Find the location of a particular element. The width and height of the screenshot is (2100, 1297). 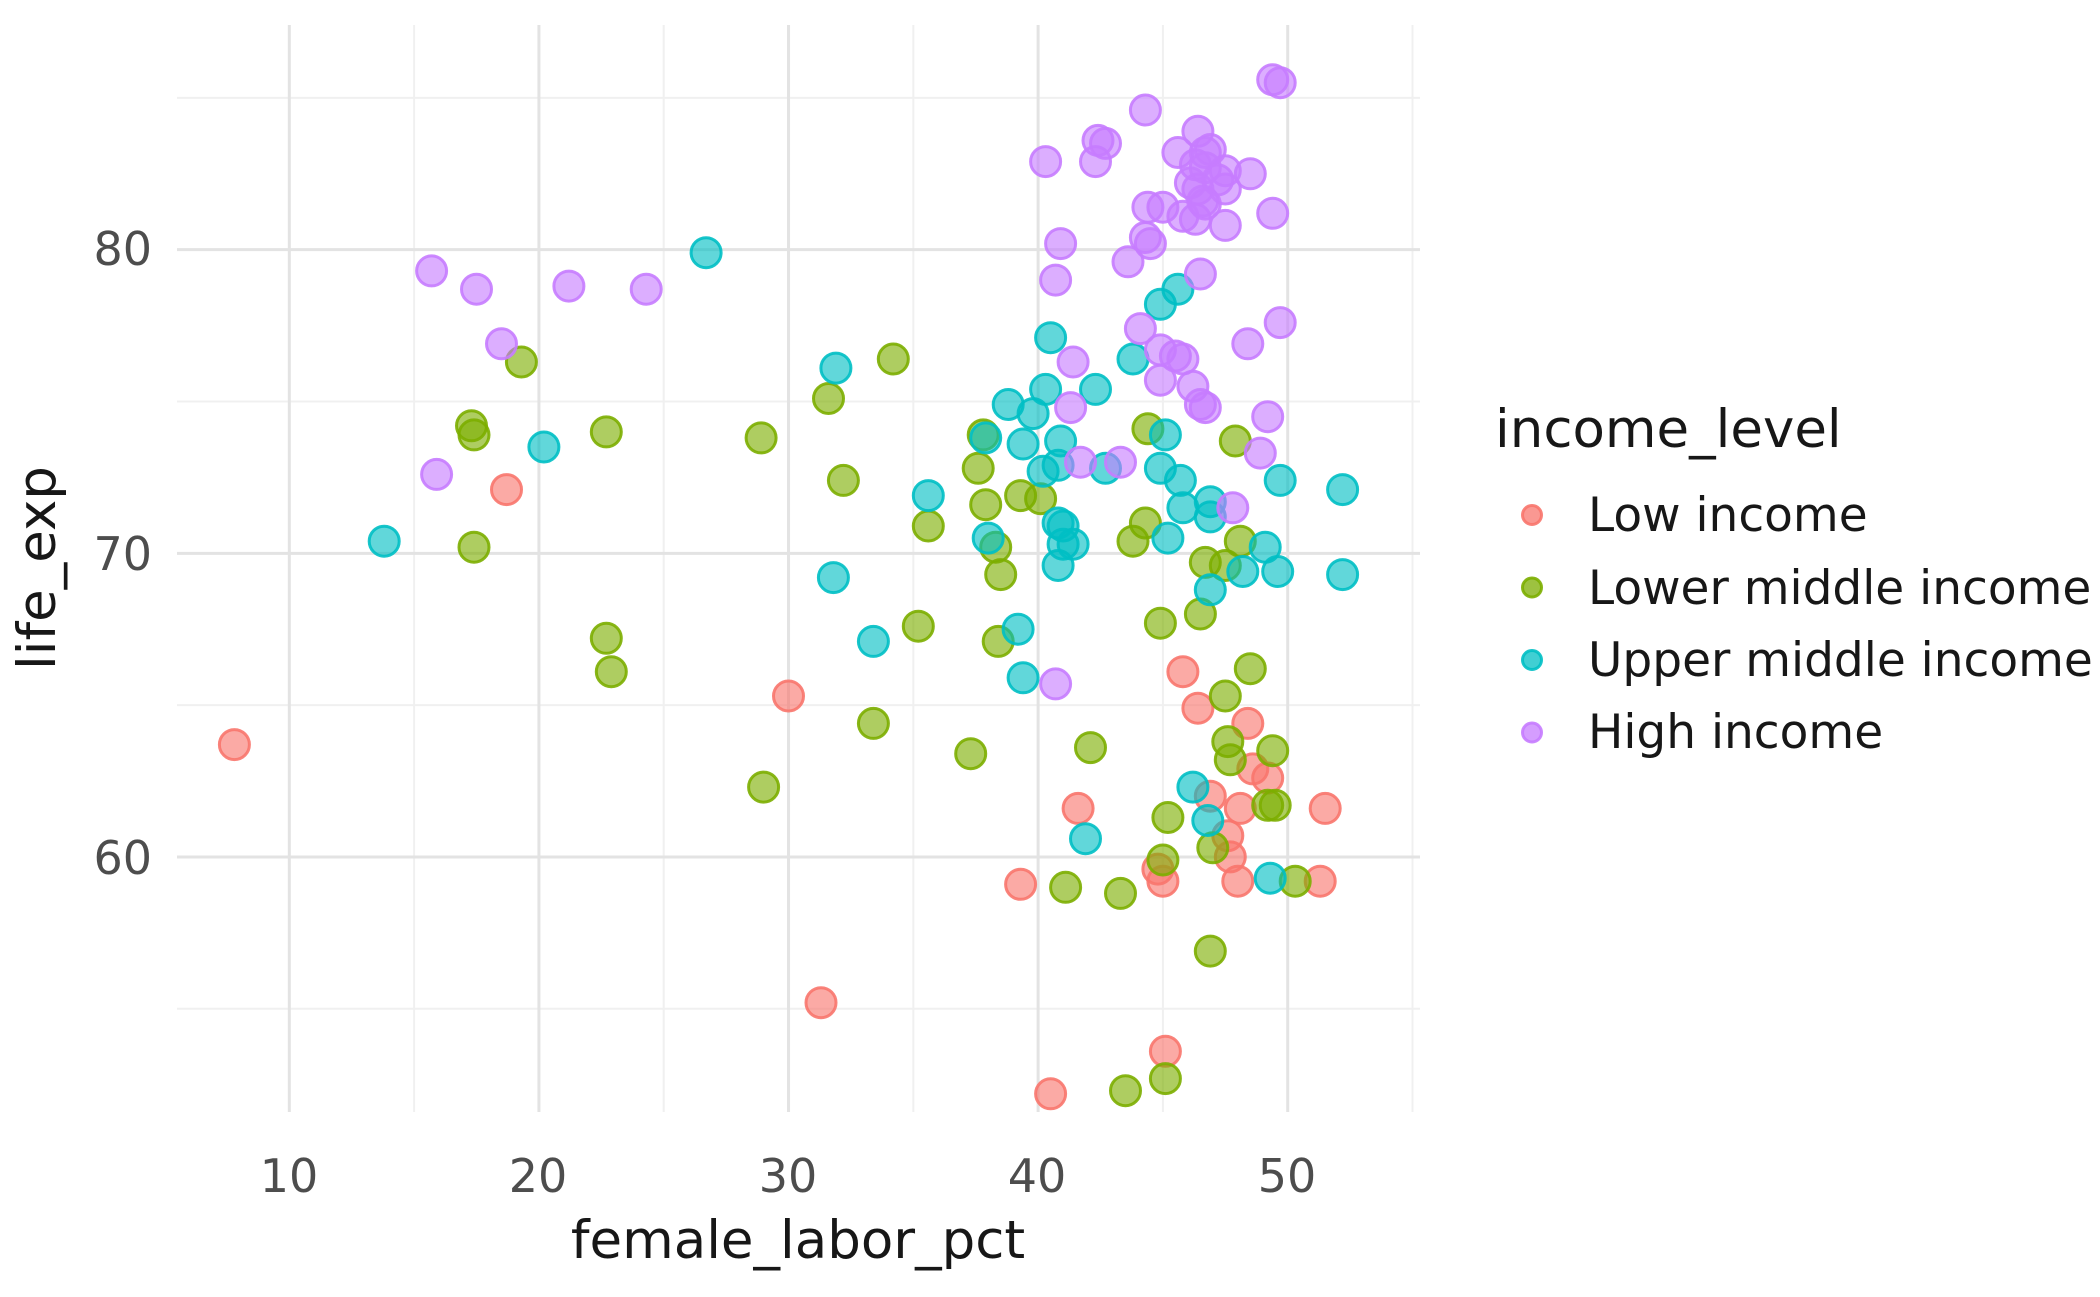

x-tick-40: 40 is located at coordinates (1037, 1176).